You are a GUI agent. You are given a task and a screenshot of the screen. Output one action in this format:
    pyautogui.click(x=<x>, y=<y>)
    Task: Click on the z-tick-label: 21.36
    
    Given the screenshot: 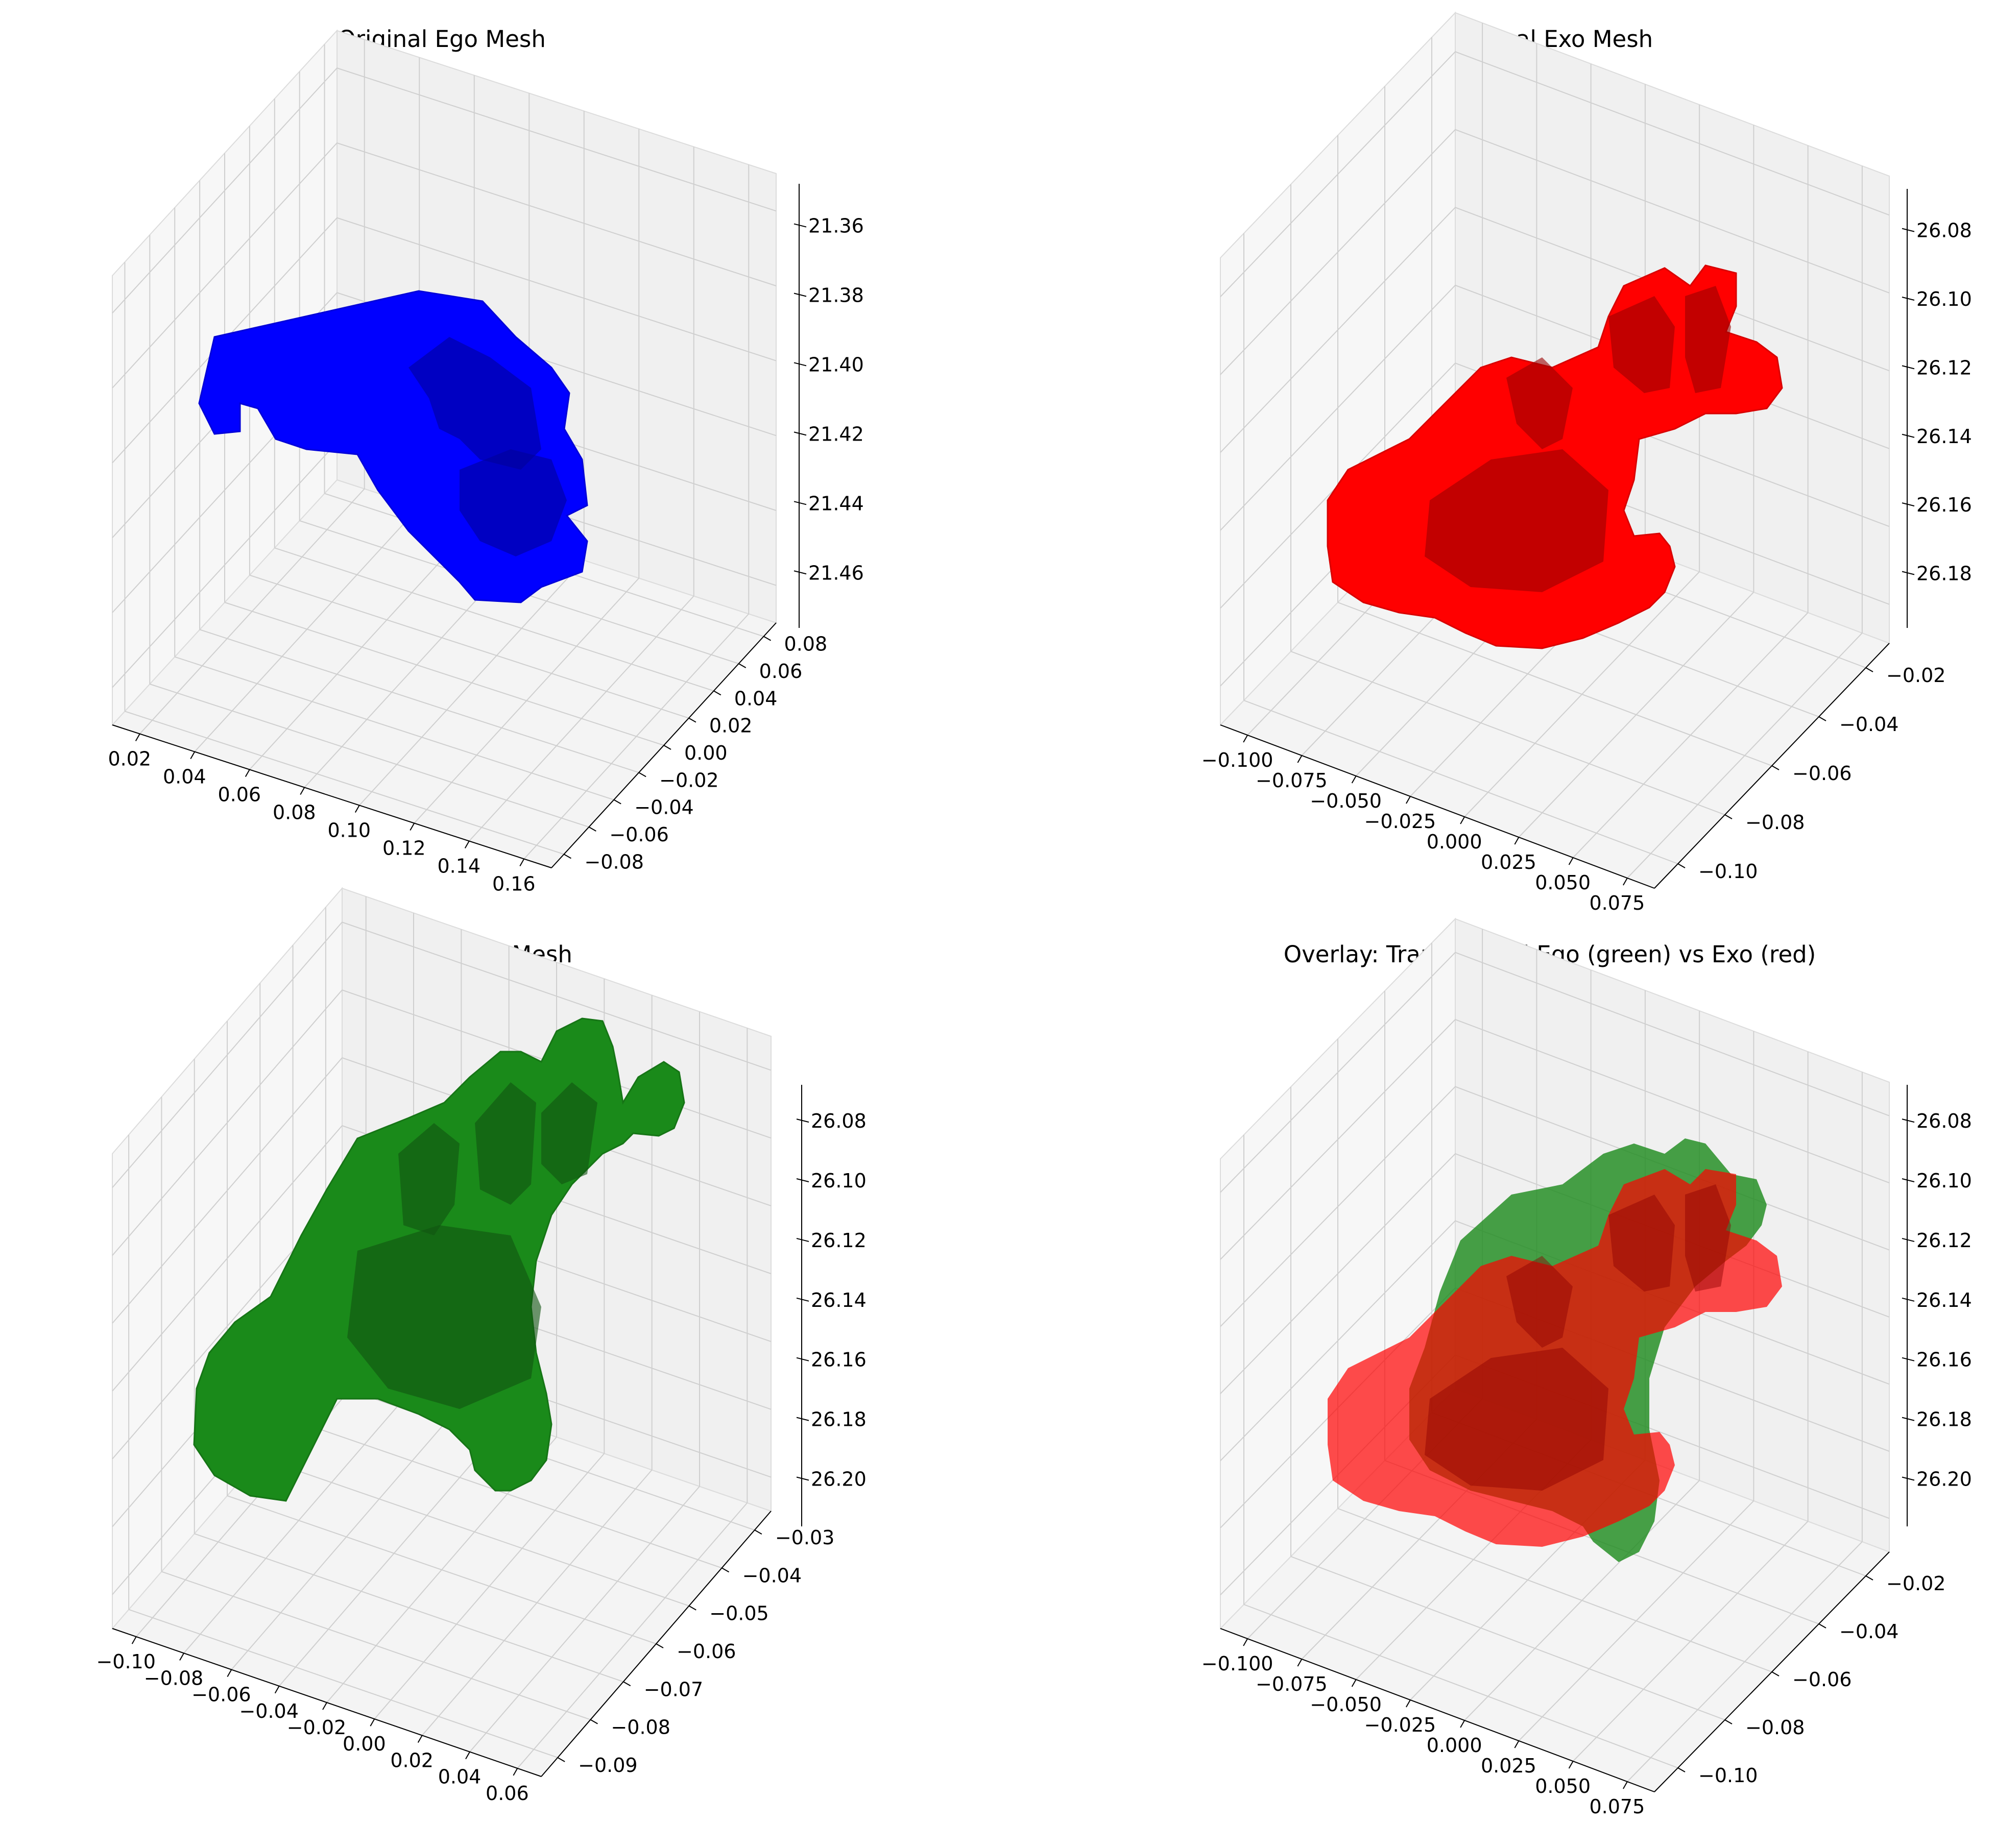 What is the action you would take?
    pyautogui.click(x=836, y=226)
    